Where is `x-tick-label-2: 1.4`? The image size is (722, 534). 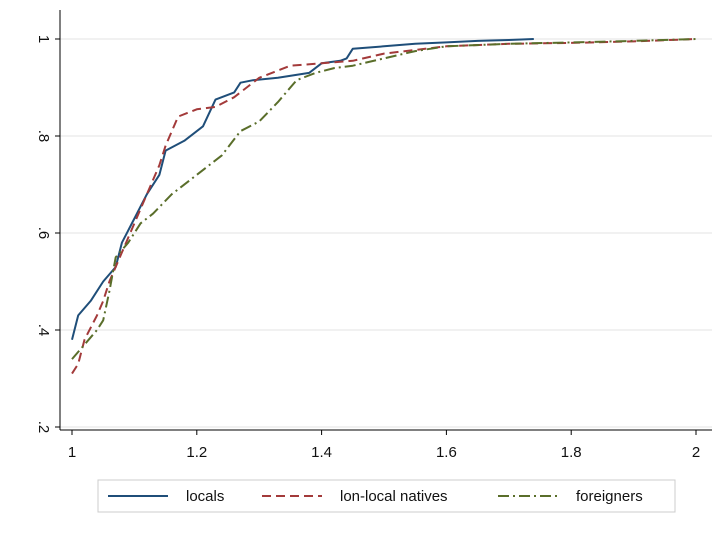 x-tick-label-2: 1.4 is located at coordinates (321, 452).